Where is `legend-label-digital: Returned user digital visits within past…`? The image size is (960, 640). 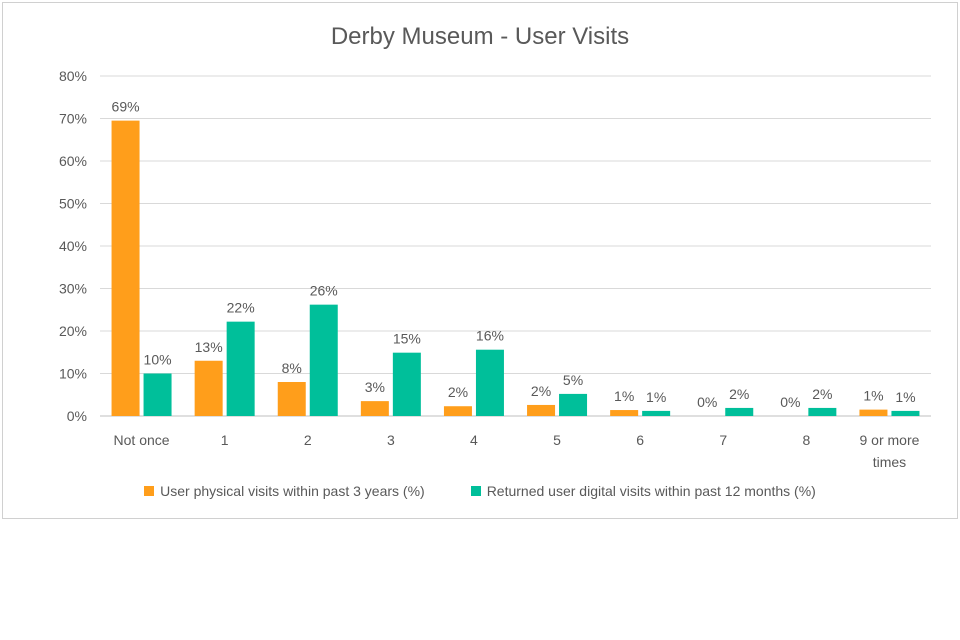
legend-label-digital: Returned user digital visits within past… is located at coordinates (651, 491).